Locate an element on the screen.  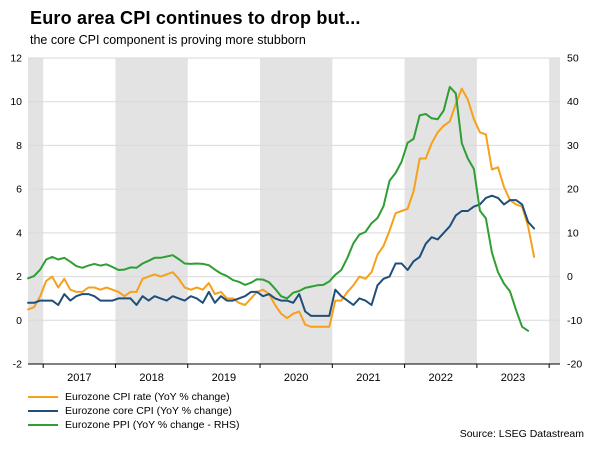
left-axis-tick-label: -2 is located at coordinates (17, 365).